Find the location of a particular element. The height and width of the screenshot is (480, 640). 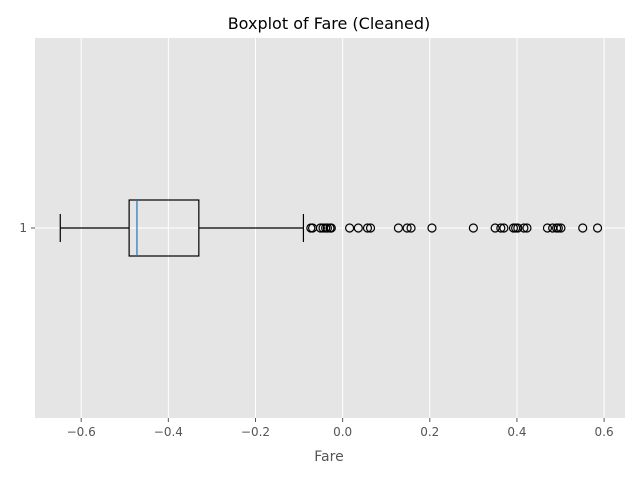

y-tick-label: 1 is located at coordinates (23, 228).